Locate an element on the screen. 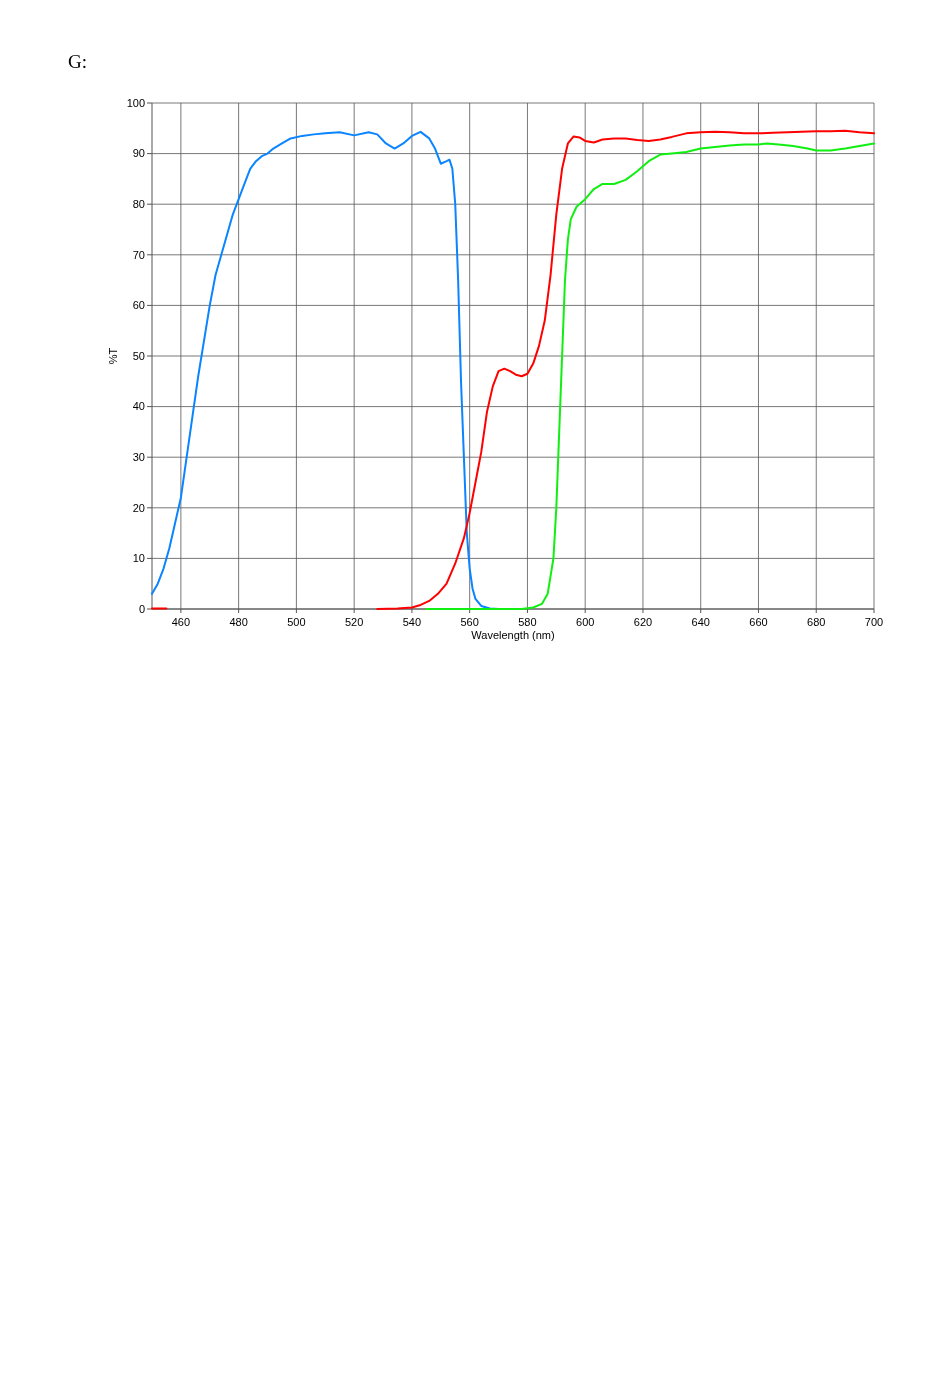 The height and width of the screenshot is (1397, 950). y-tick-label: 20 is located at coordinates (138, 507).